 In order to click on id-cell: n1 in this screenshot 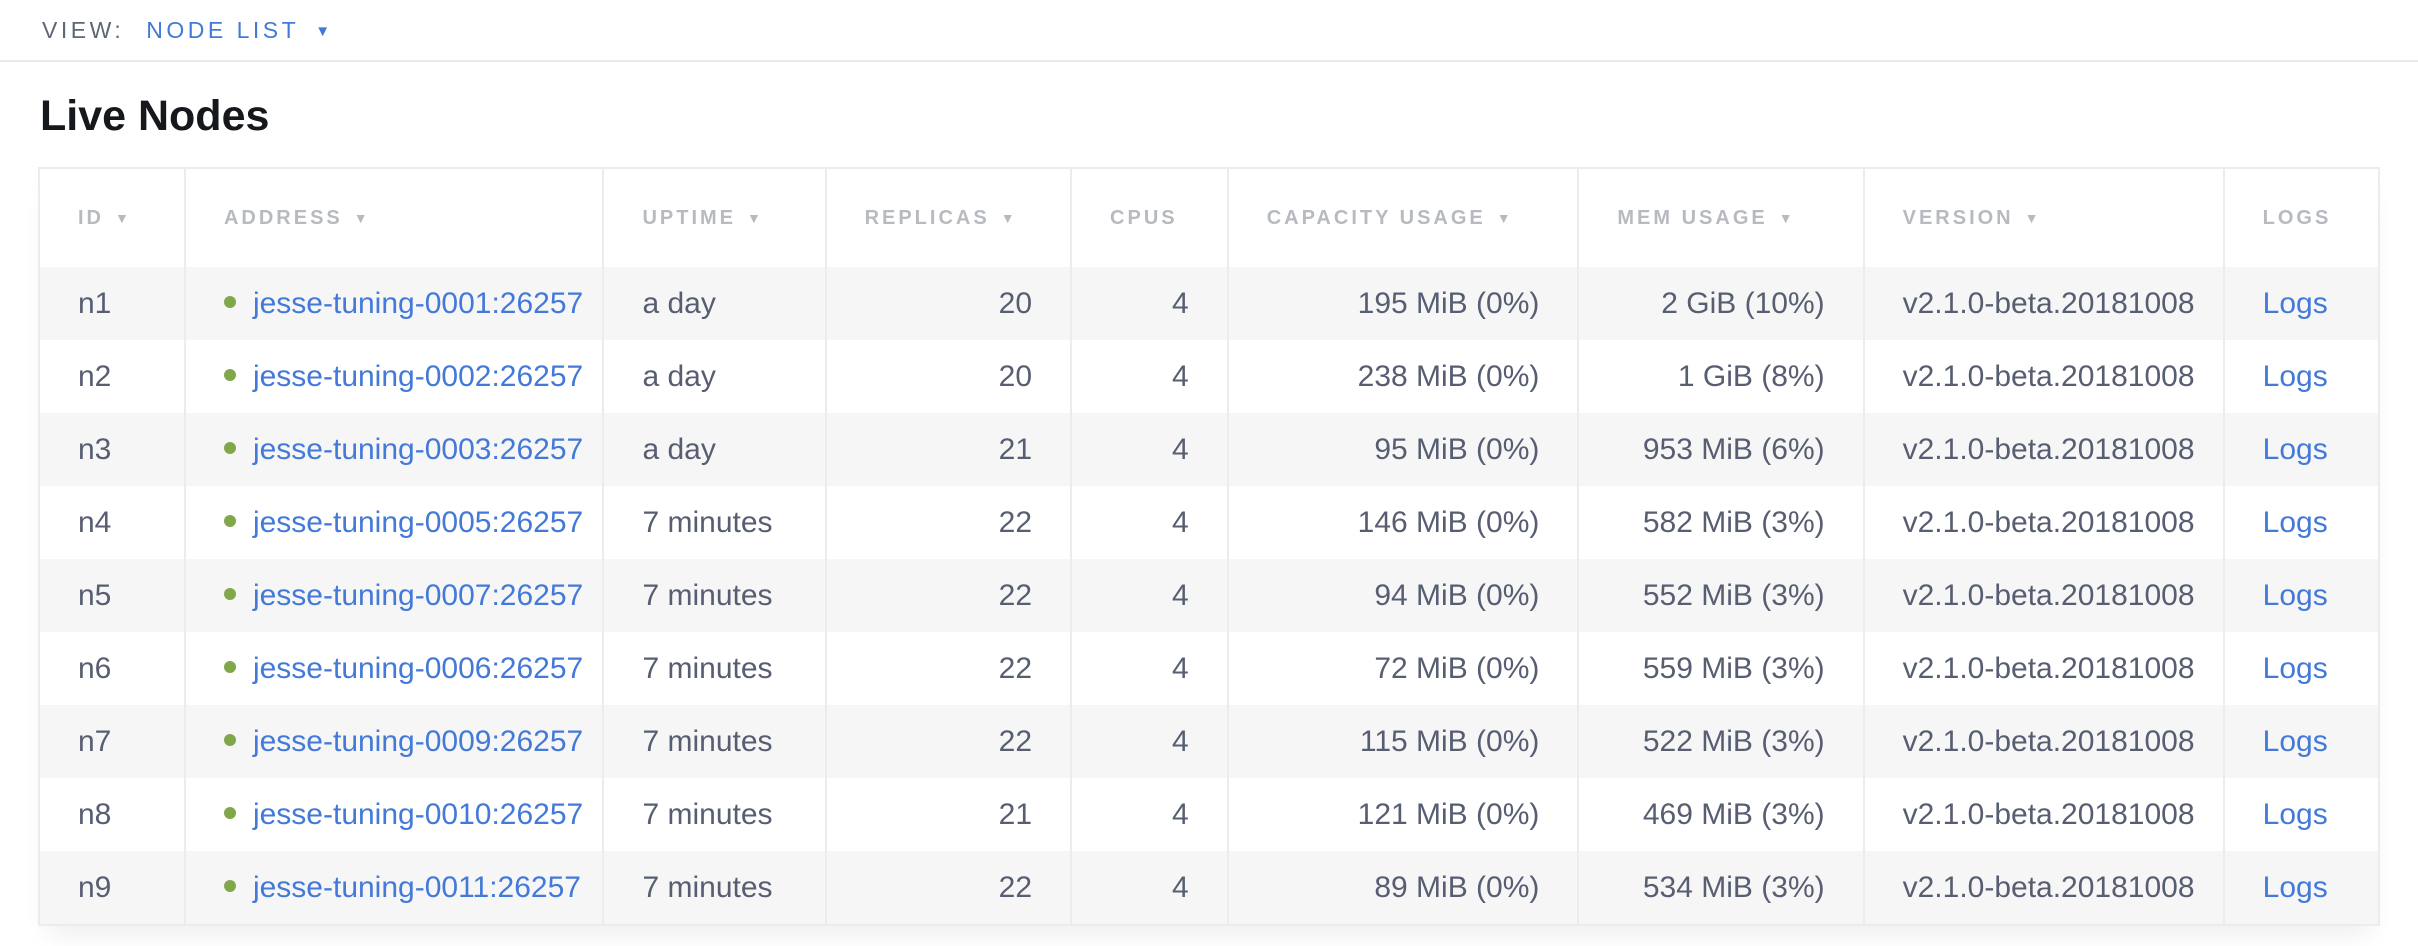, I will do `click(95, 303)`.